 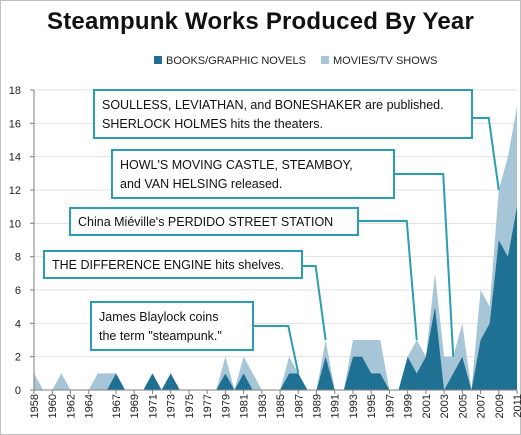 I want to click on legend-swatch-books, so click(x=158, y=60).